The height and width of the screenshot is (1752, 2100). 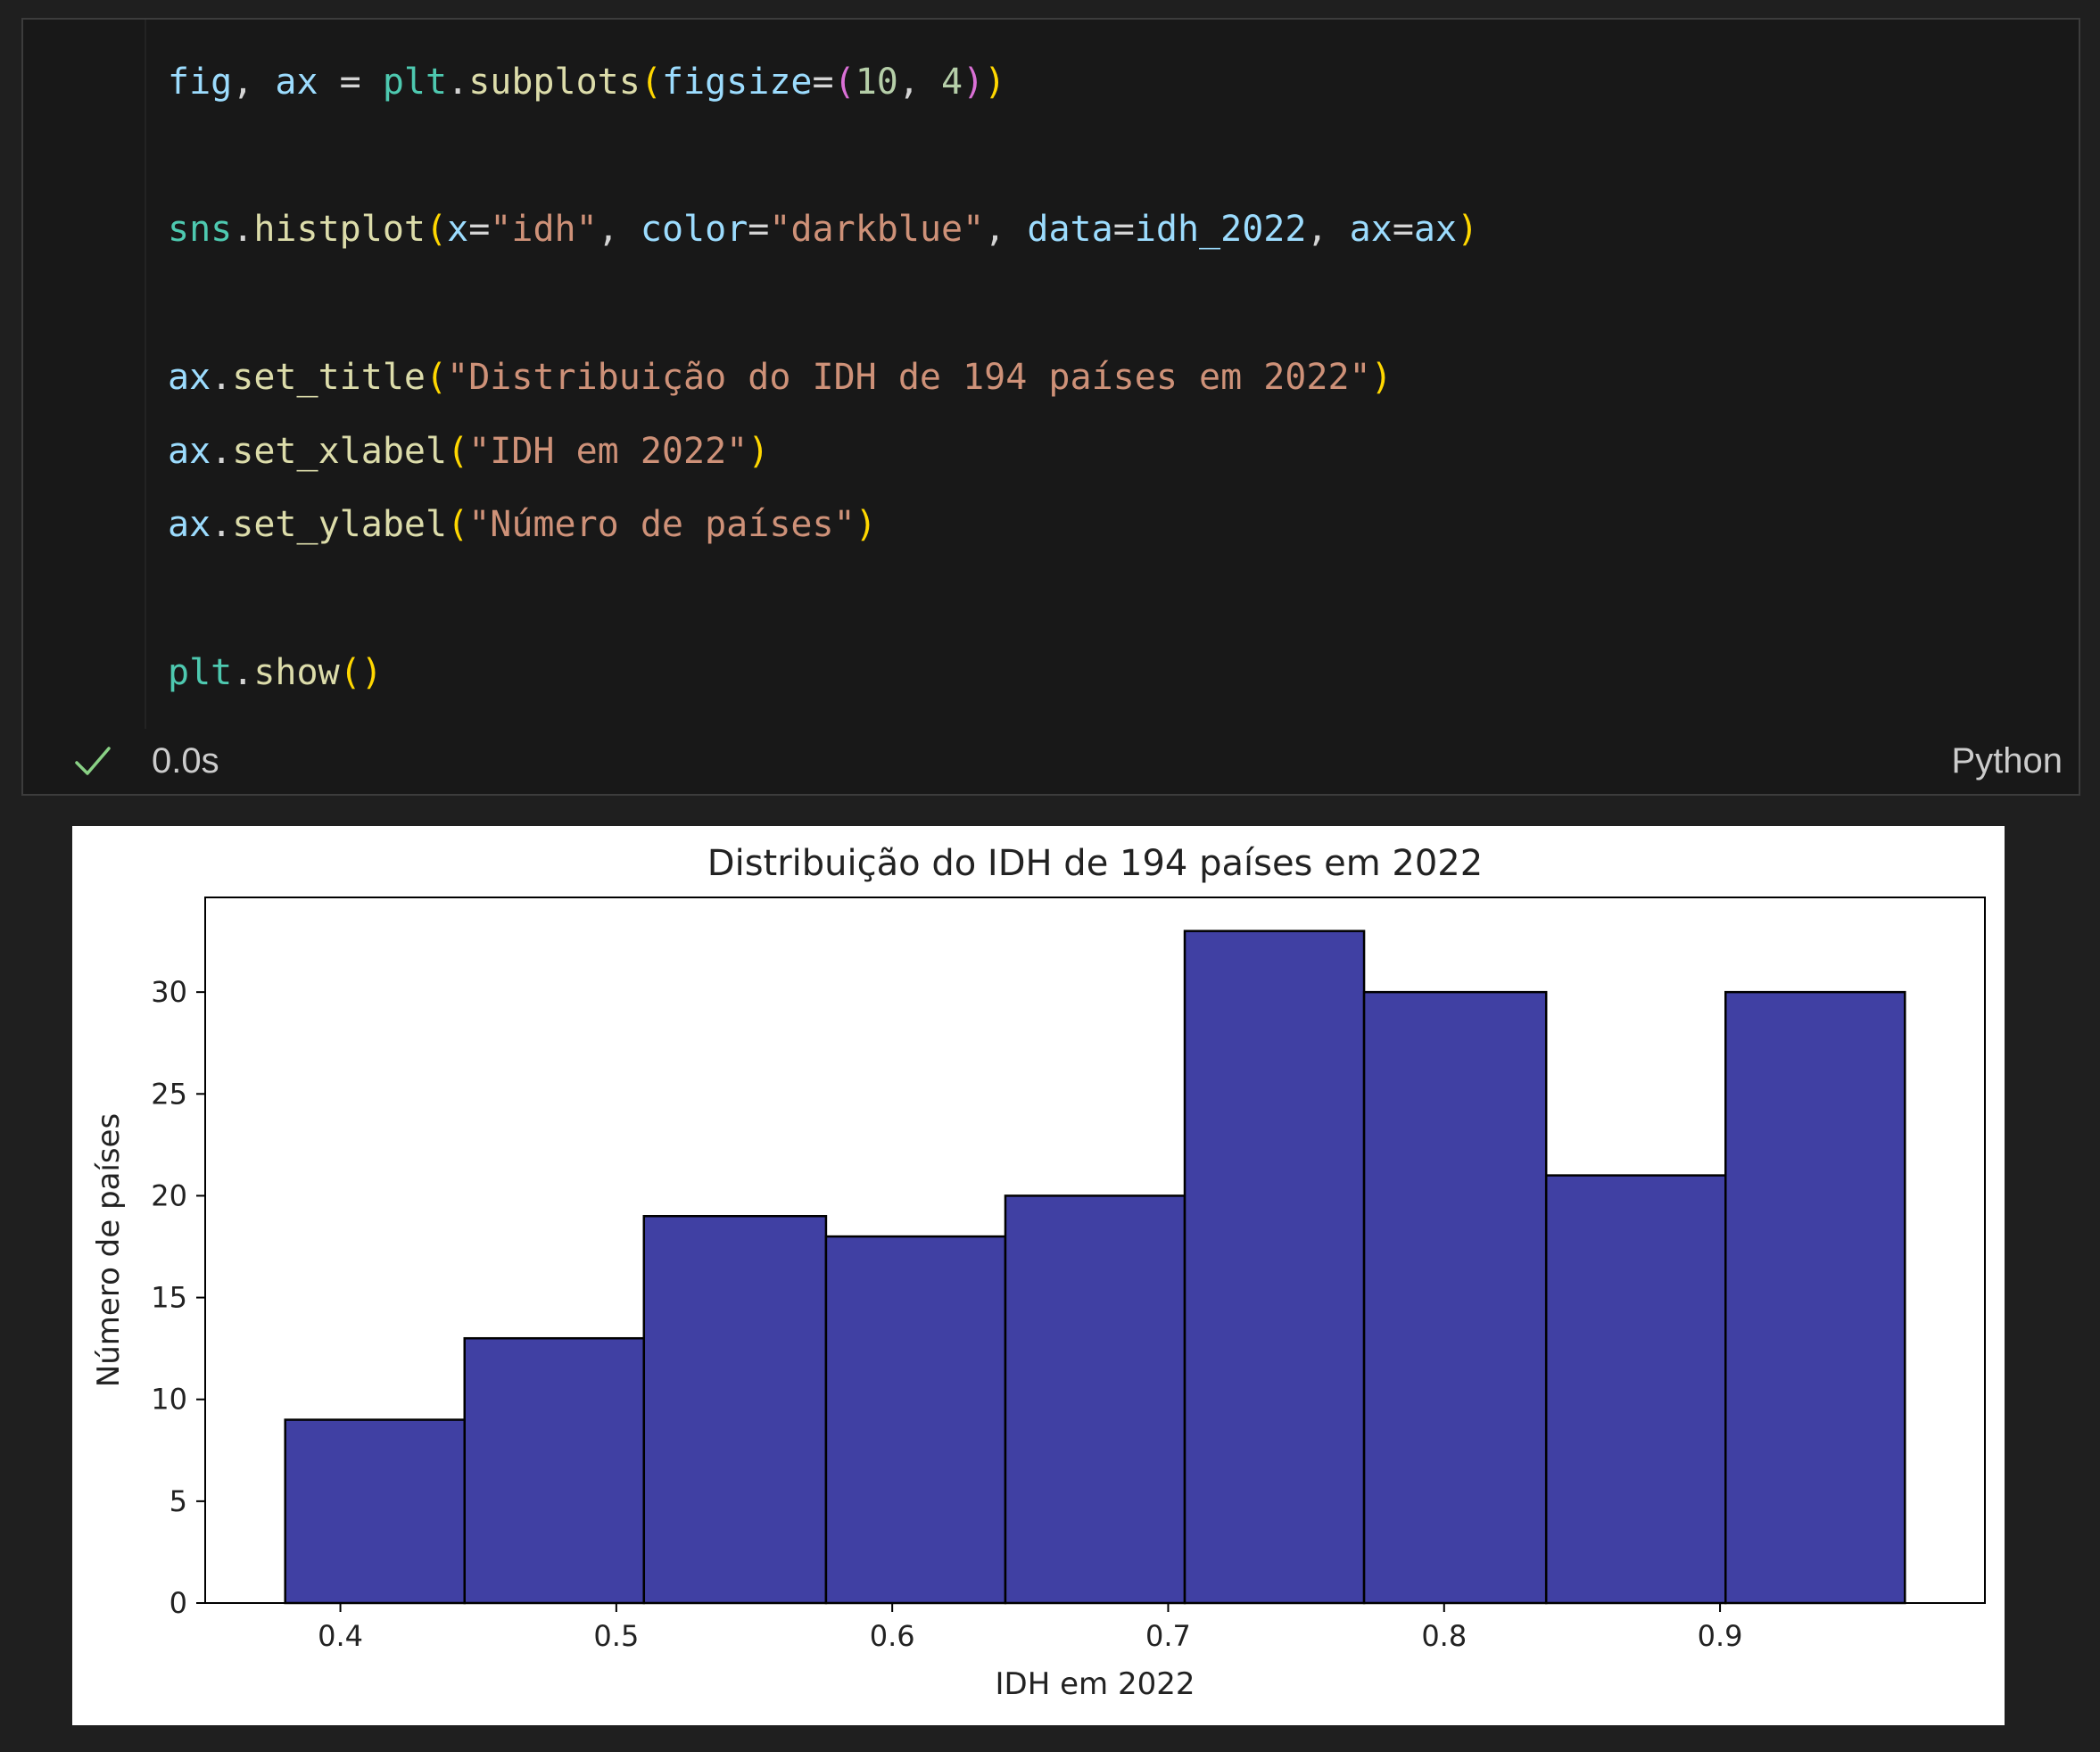 I want to click on x-axis-label: IDH em 2022, so click(x=1095, y=1684).